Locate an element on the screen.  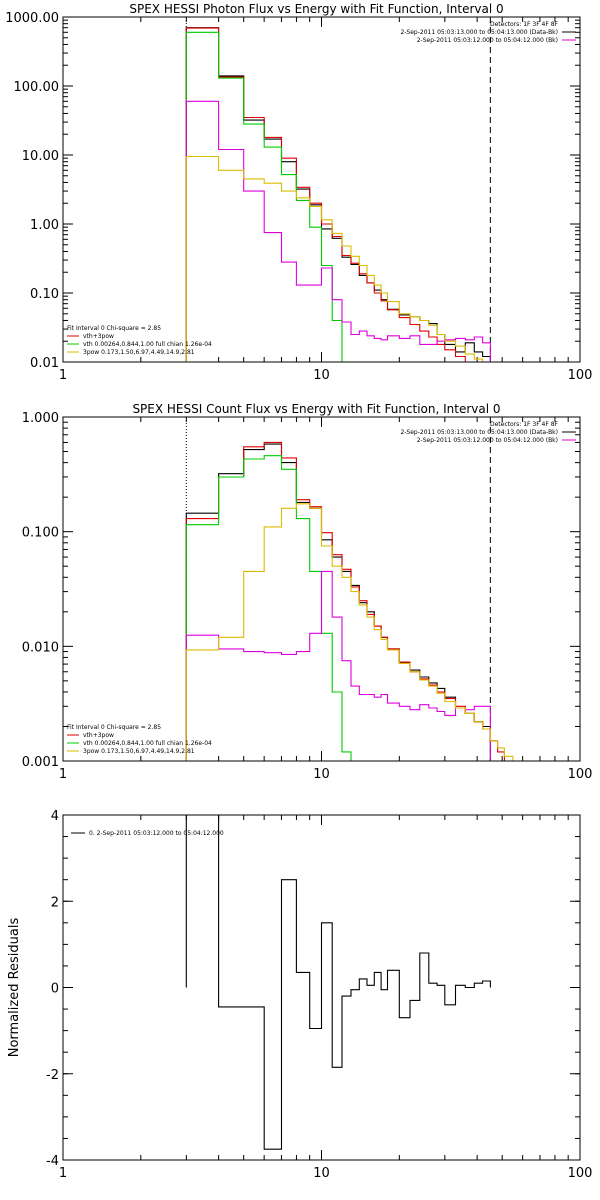
y-tick-label: 1.00 is located at coordinates (44, 225).